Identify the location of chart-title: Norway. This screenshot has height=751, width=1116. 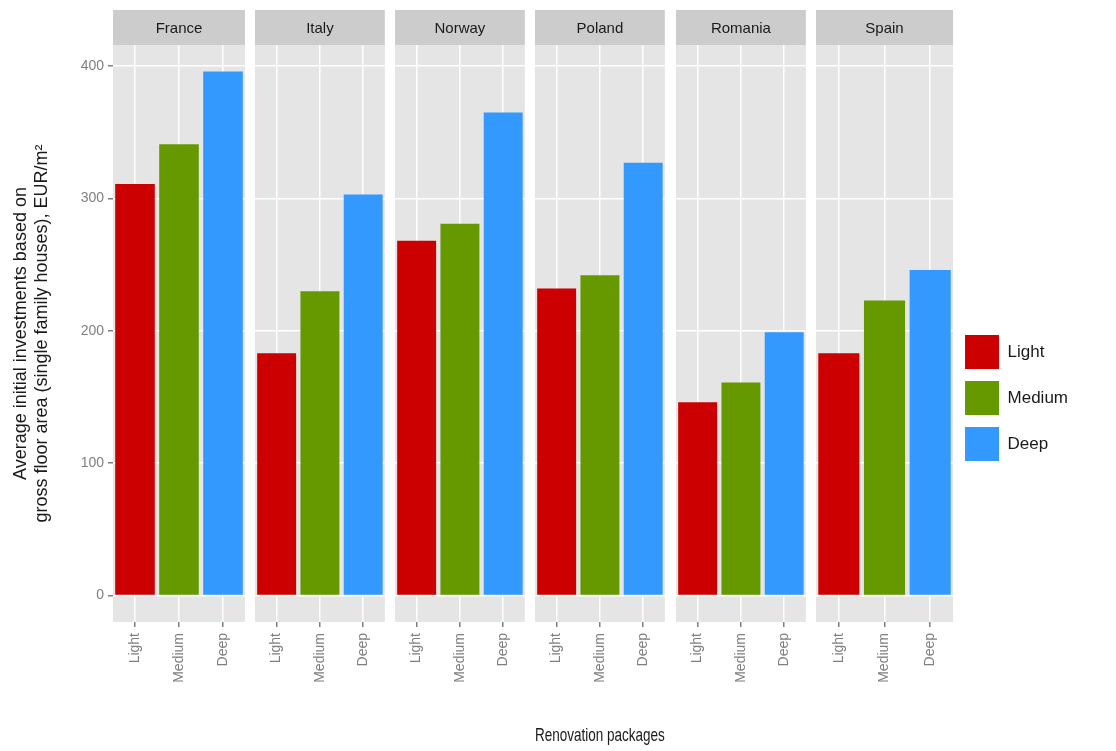
(460, 27).